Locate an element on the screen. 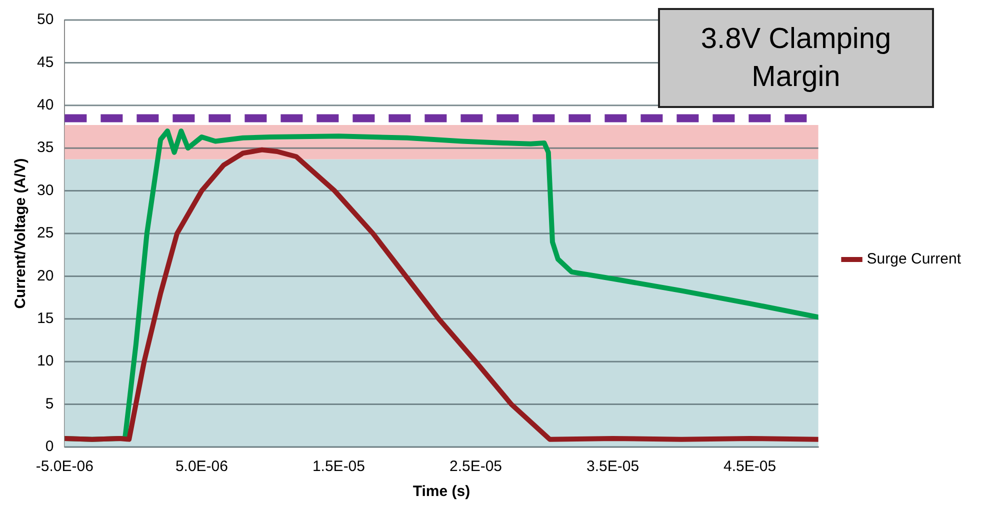  x-tick-label: -5.0E-06 is located at coordinates (65, 467).